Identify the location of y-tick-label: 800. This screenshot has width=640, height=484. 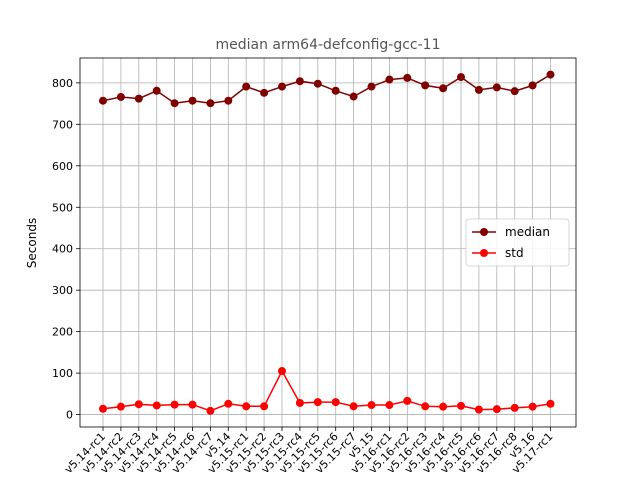
(62, 83).